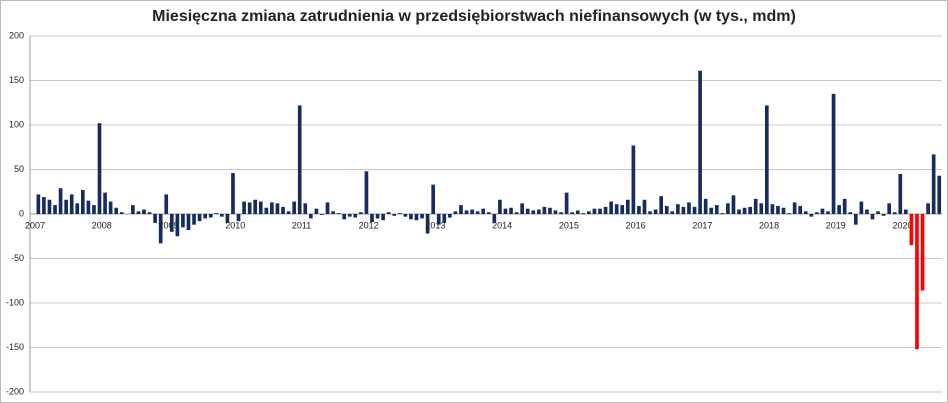  Describe the element at coordinates (102, 225) in the screenshot. I see `x-tick-label: 2008` at that location.